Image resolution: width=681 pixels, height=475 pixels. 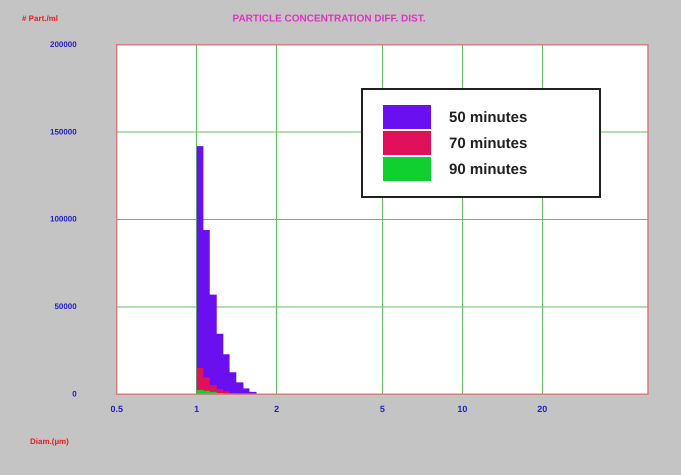 What do you see at coordinates (75, 393) in the screenshot?
I see `y-tick-label: 0` at bounding box center [75, 393].